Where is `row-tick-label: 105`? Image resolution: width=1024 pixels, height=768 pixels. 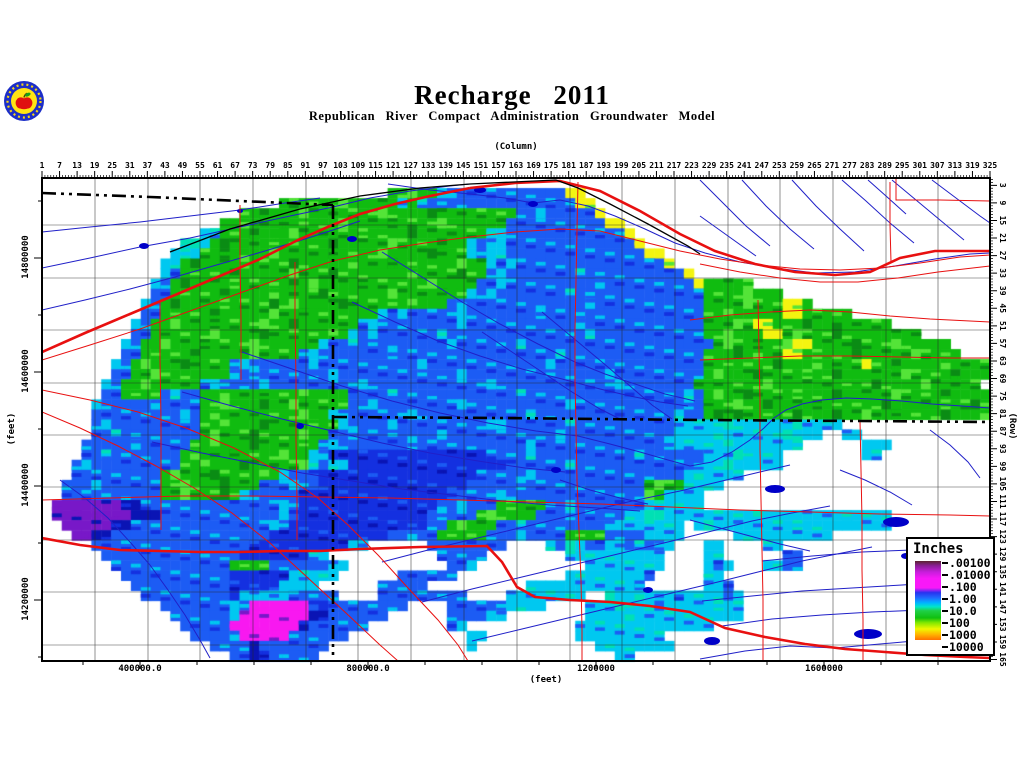
row-tick-label: 105 is located at coordinates (1002, 484).